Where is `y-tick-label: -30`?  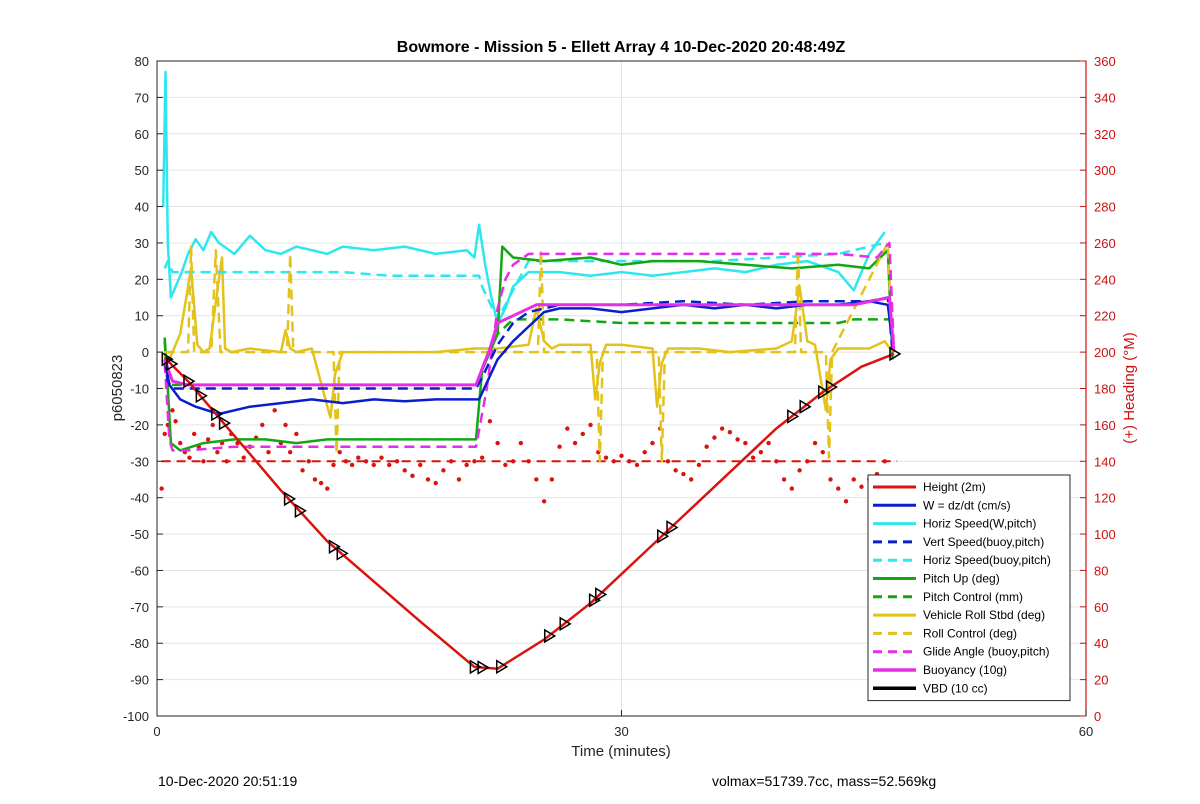
y-tick-label: -30 is located at coordinates (139, 461).